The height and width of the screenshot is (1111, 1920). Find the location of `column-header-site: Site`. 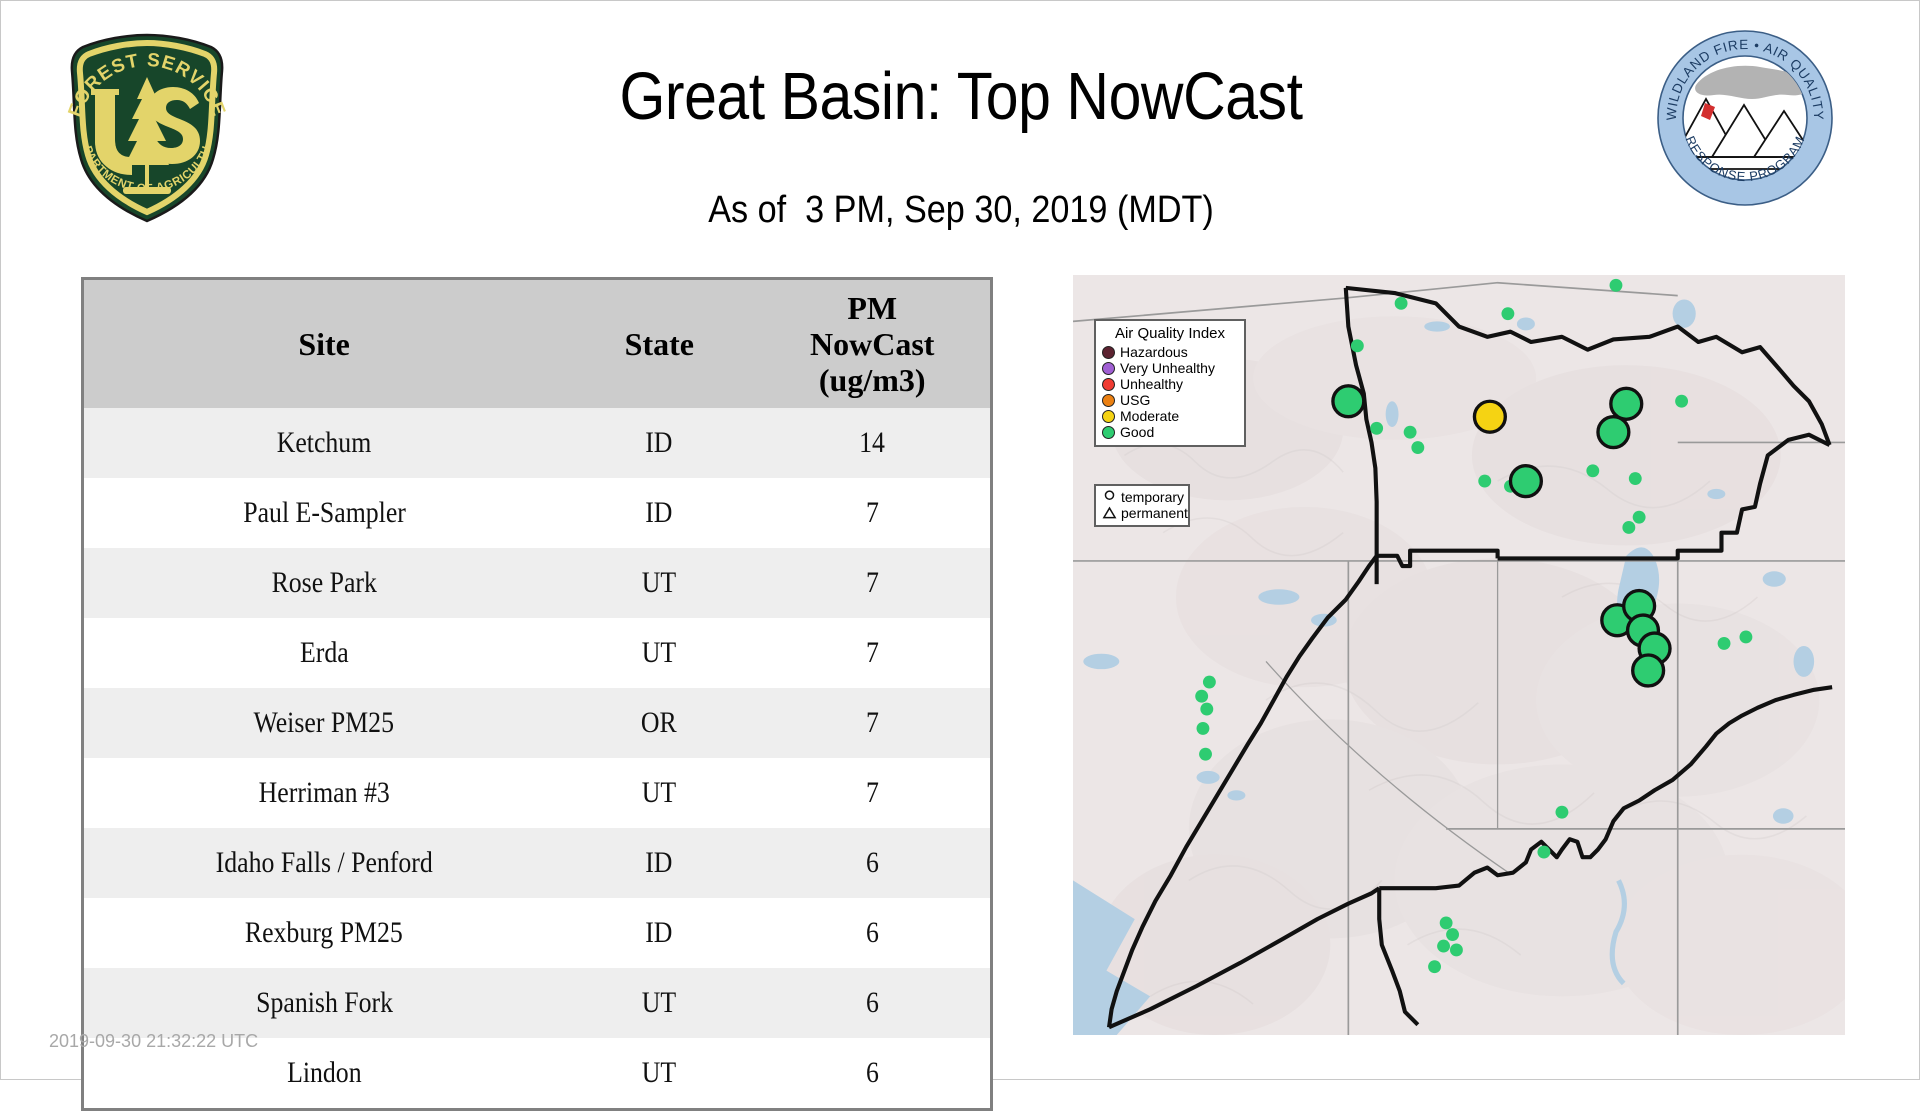

column-header-site: Site is located at coordinates (324, 344).